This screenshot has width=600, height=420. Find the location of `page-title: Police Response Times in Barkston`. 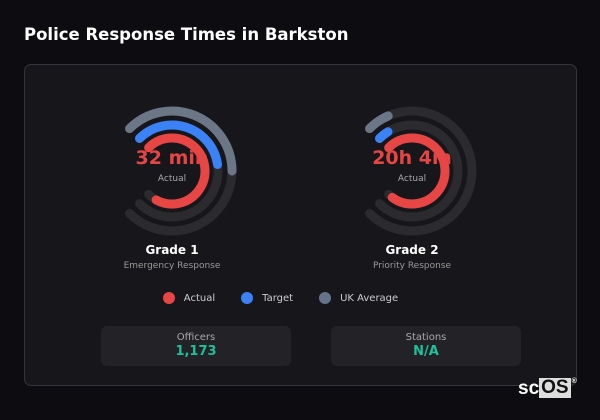

page-title: Police Response Times in Barkston is located at coordinates (186, 34).